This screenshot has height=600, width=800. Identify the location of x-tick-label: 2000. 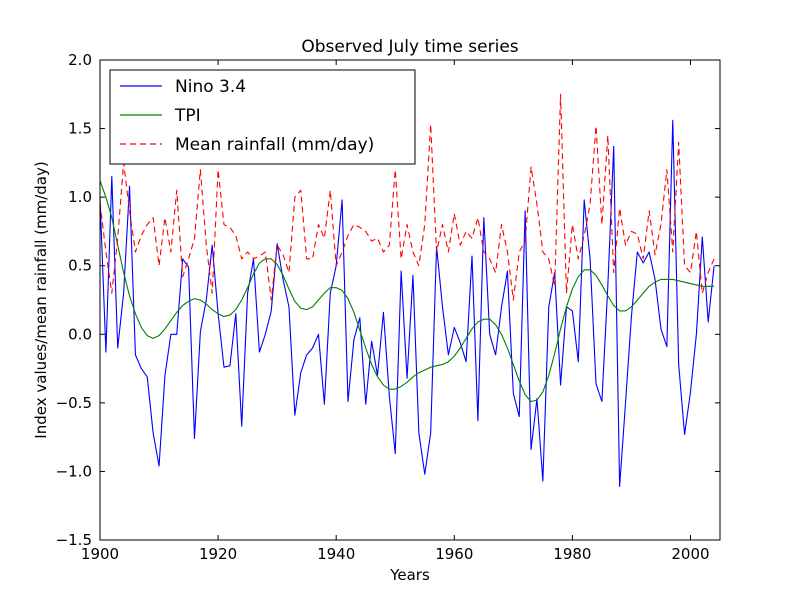
(690, 554).